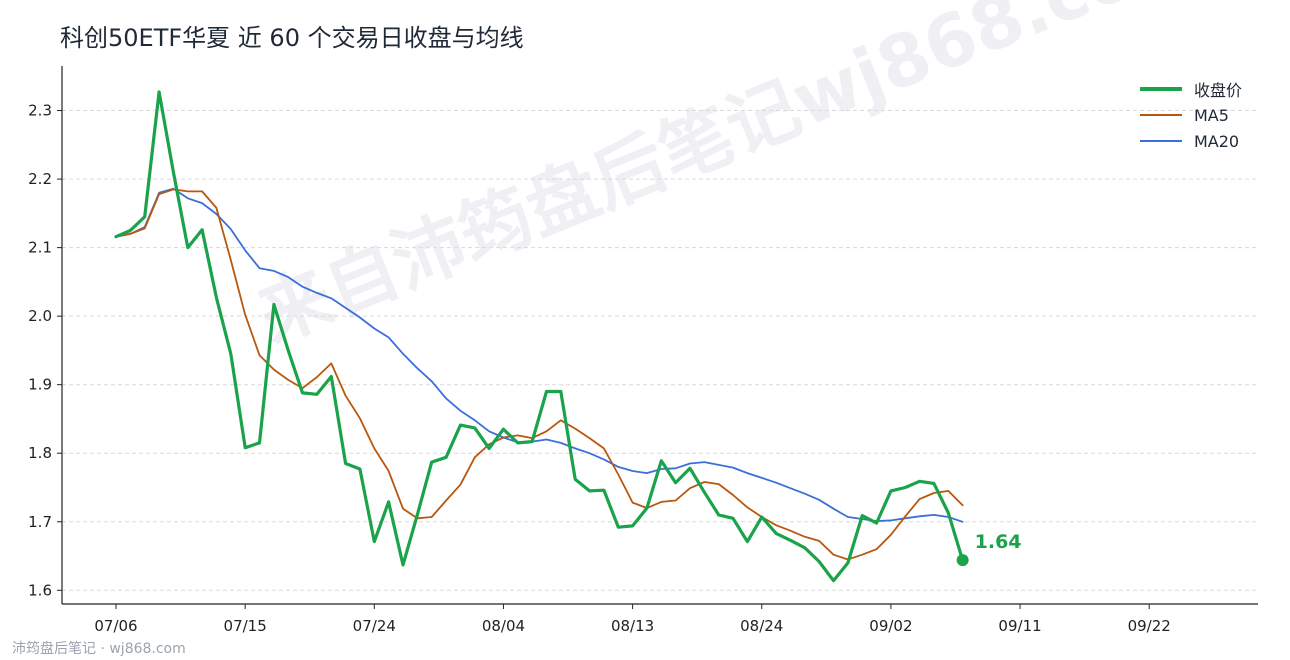 This screenshot has height=660, width=1290. What do you see at coordinates (962, 560) in the screenshot?
I see `last-close-dot` at bounding box center [962, 560].